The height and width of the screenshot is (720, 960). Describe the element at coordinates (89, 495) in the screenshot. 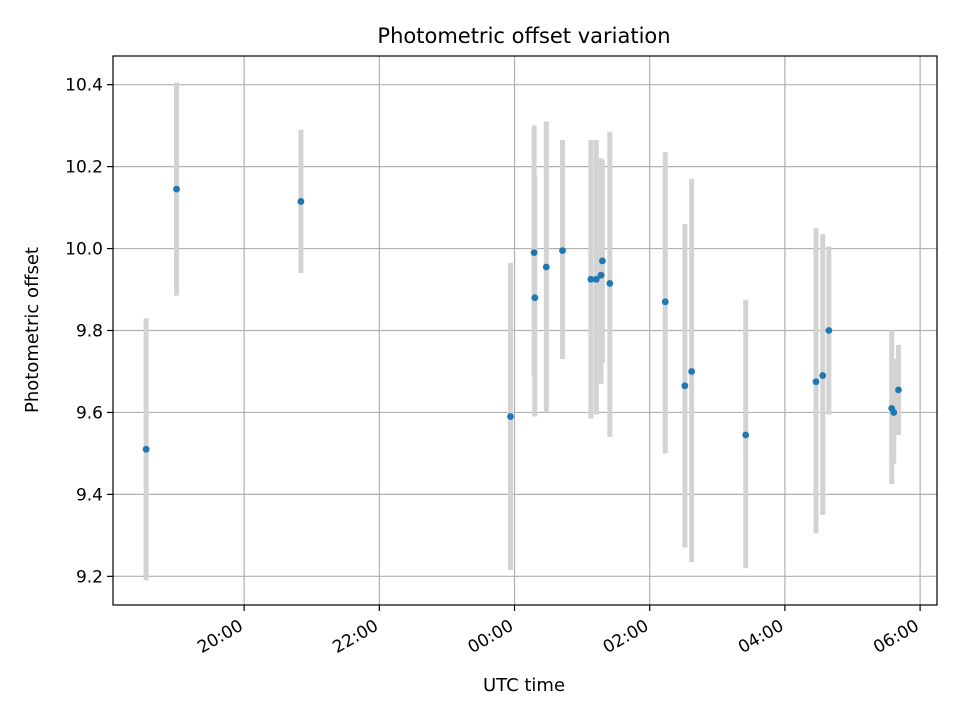

I see `y-tick-label: 9.4` at that location.